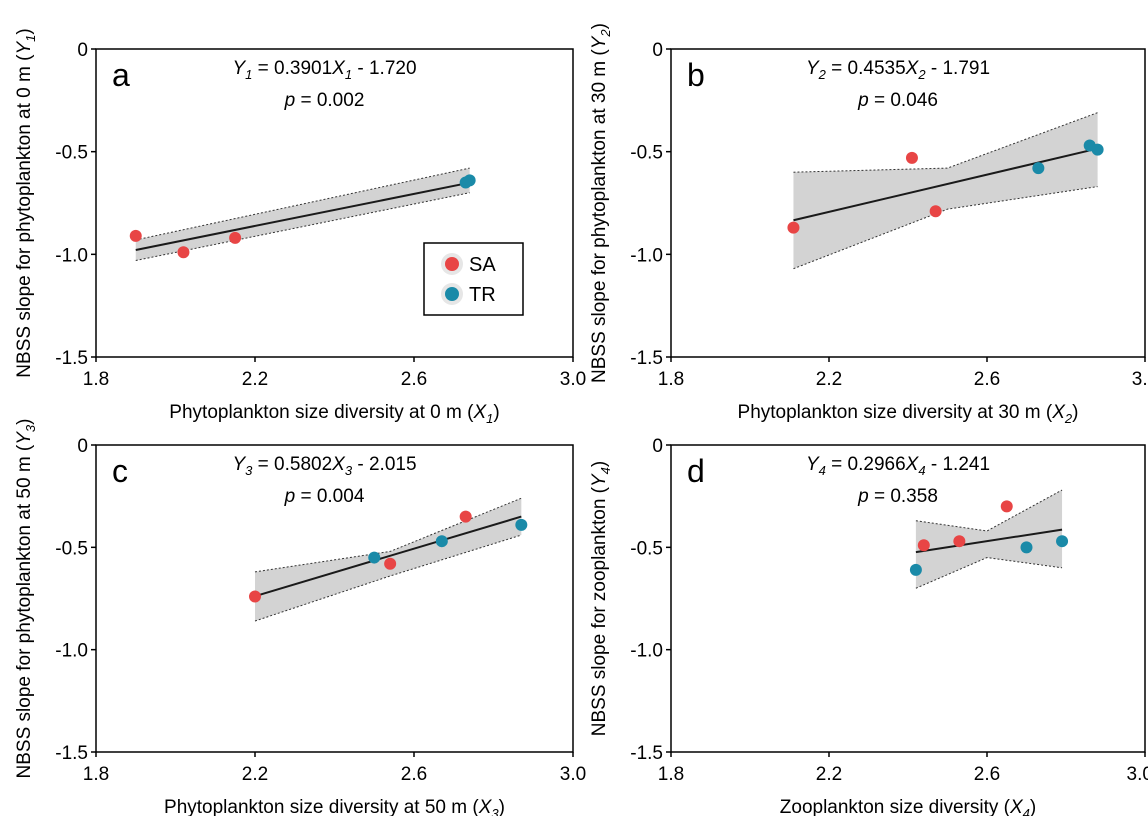 This screenshot has height=816, width=1148. Describe the element at coordinates (292, 464) in the screenshot. I see `eq-coefficient: = 0.5802` at that location.